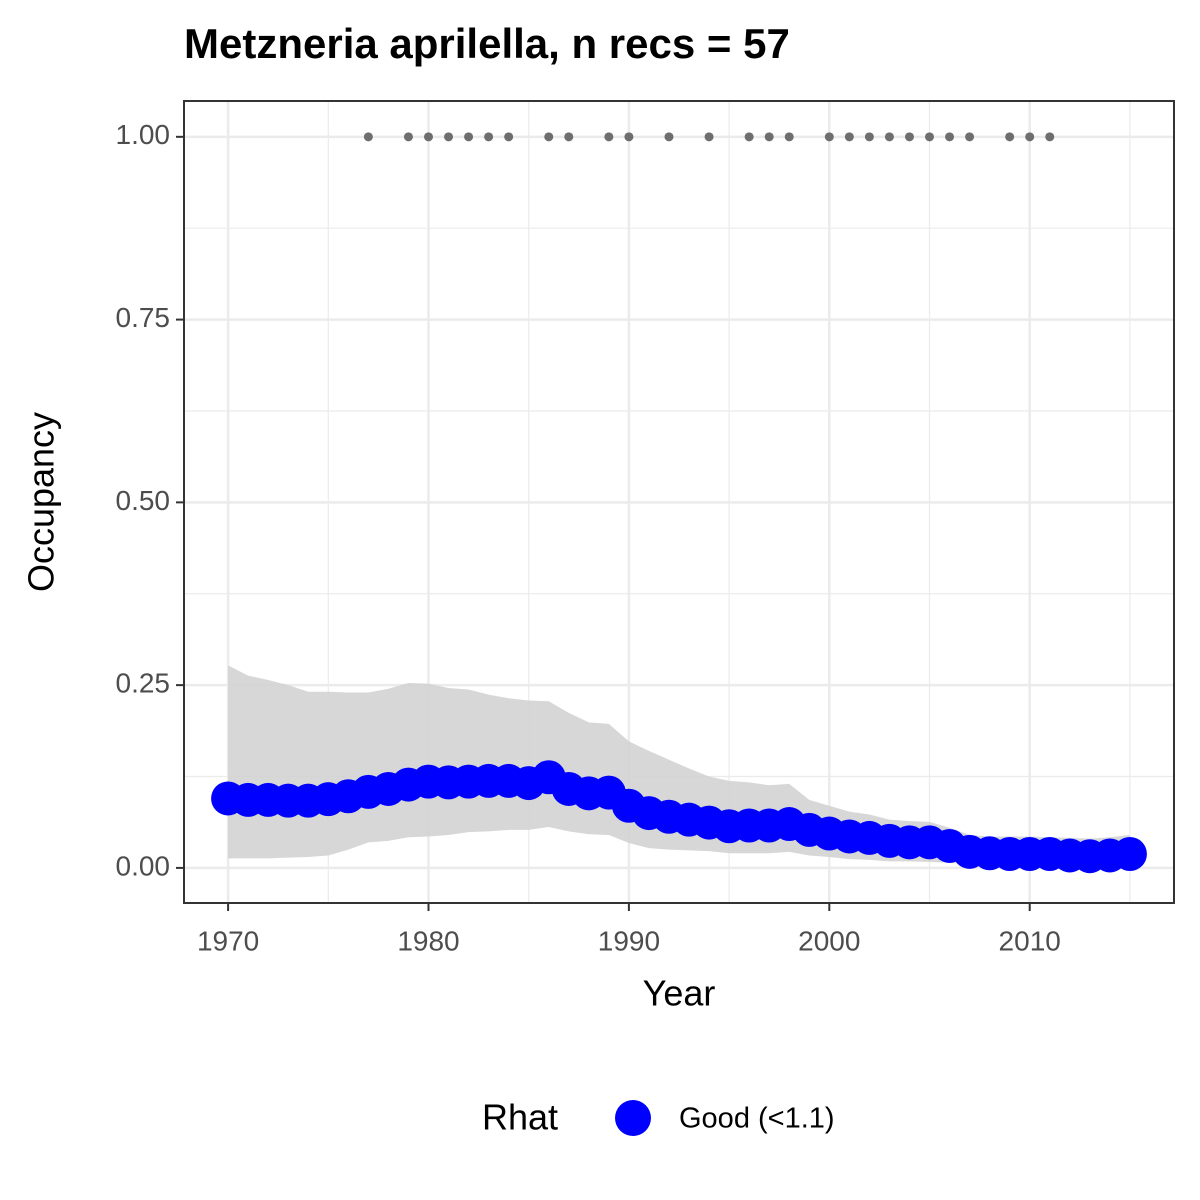  I want to click on y-tick-label: 0.50, so click(143, 500).